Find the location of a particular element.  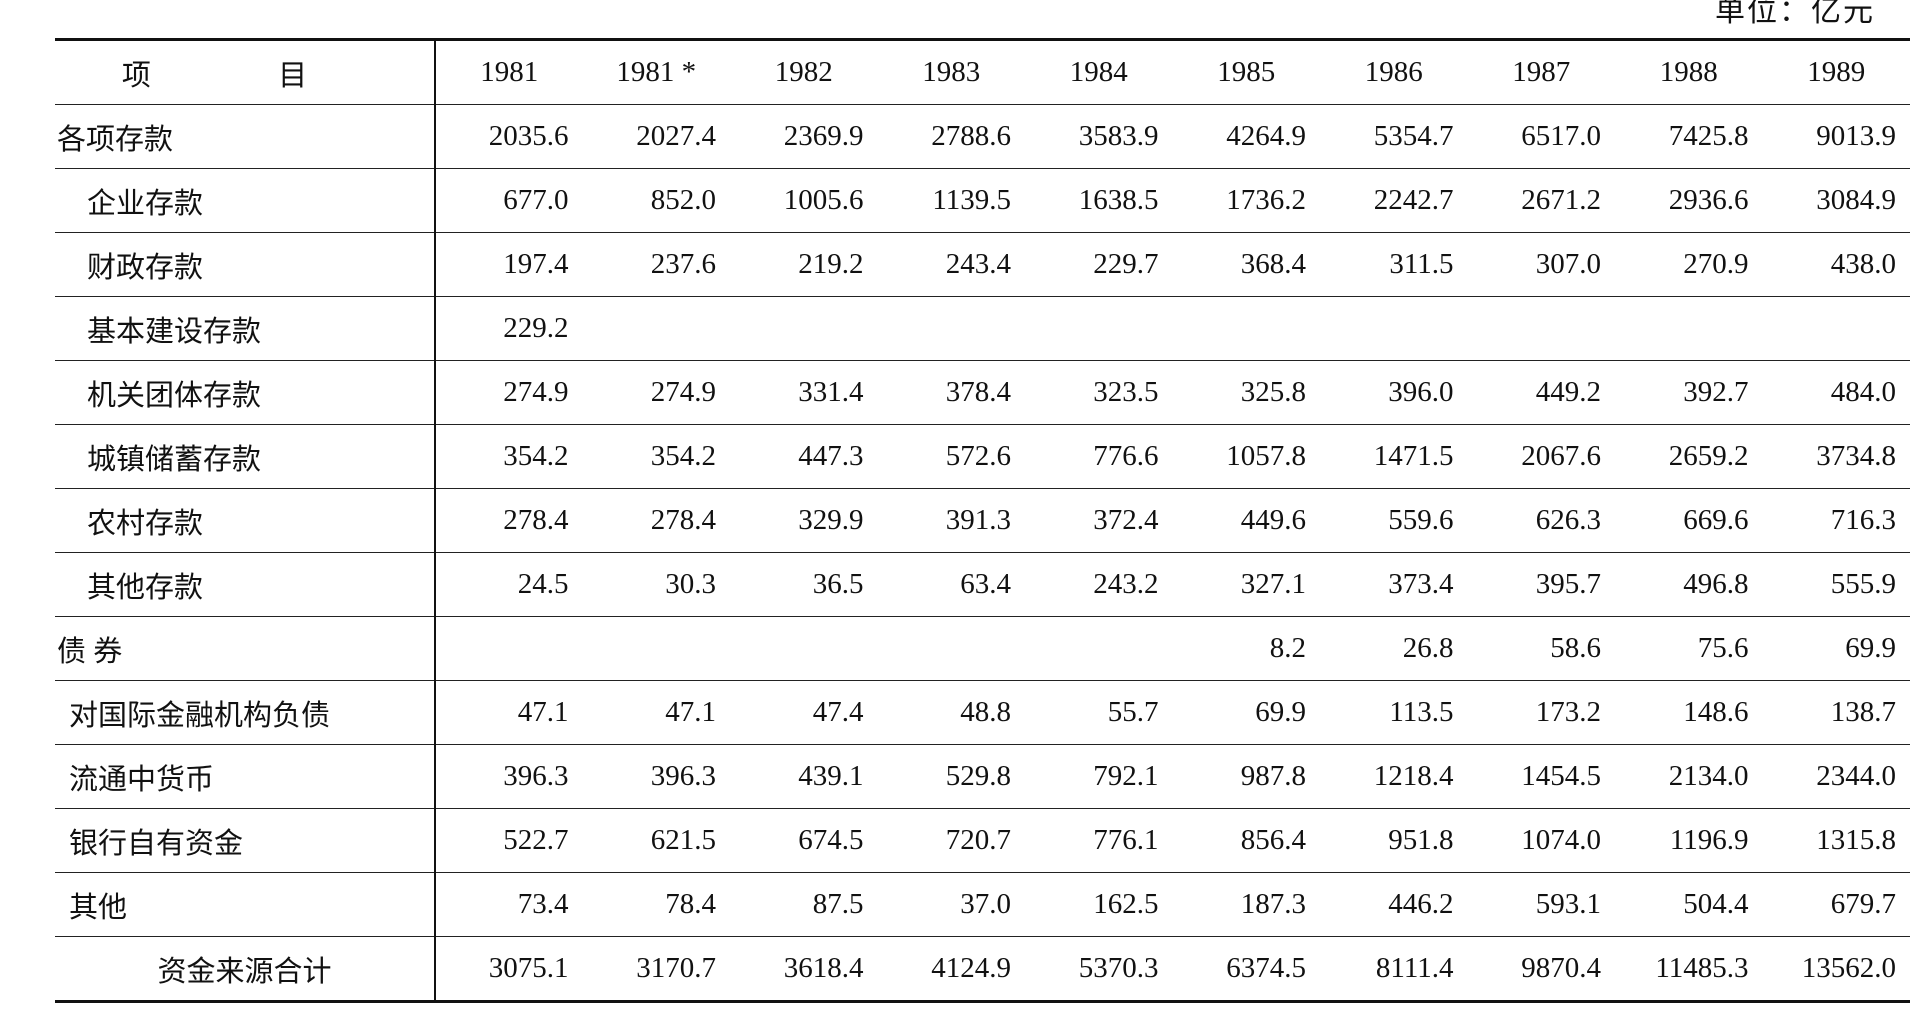

cell-value: 8111.4 is located at coordinates (1394, 969).